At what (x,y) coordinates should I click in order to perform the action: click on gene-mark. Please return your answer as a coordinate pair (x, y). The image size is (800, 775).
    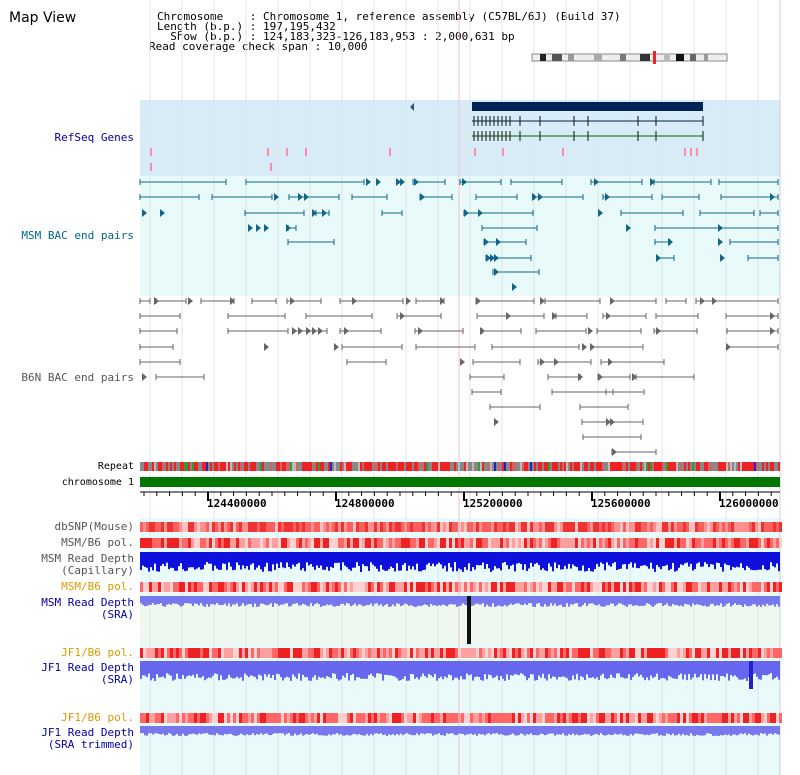
    Looking at the image, I should click on (306, 152).